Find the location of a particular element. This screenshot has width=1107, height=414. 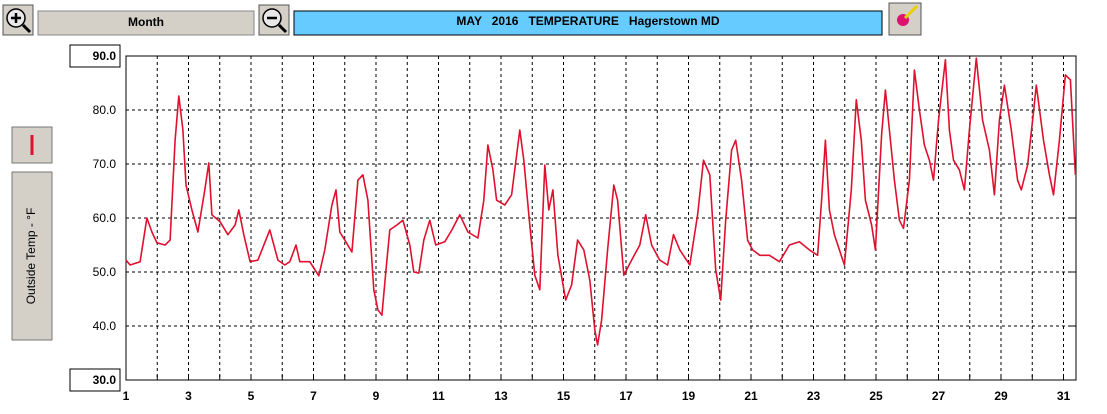

x-tick-label: 9 is located at coordinates (376, 396).